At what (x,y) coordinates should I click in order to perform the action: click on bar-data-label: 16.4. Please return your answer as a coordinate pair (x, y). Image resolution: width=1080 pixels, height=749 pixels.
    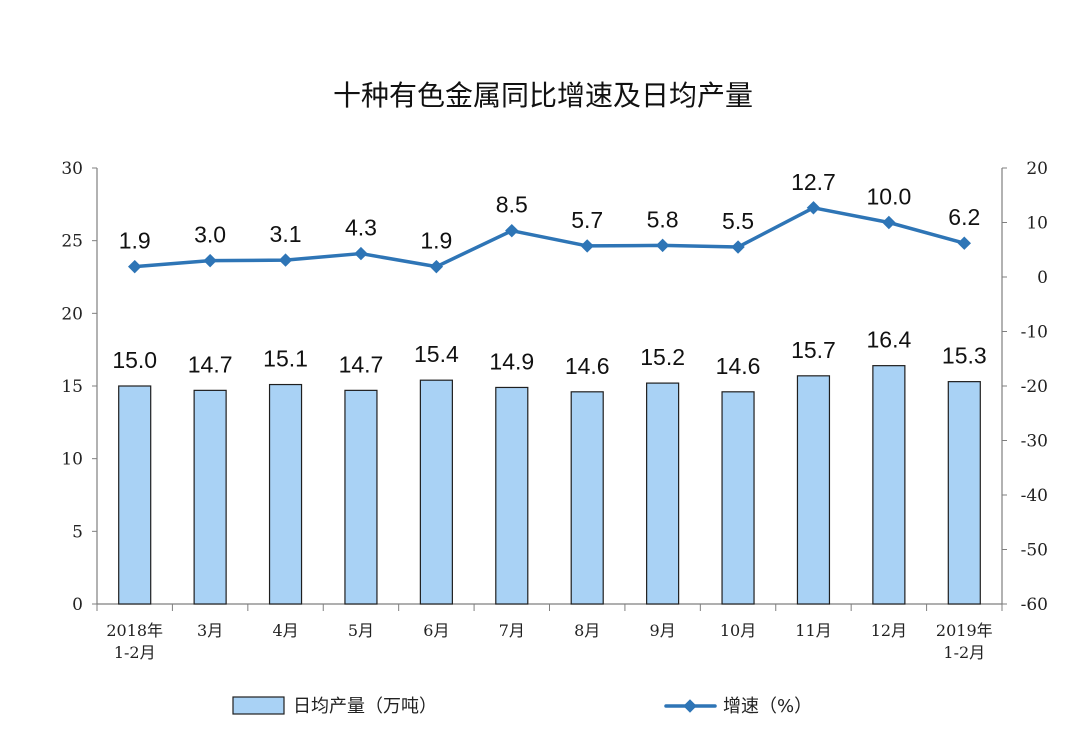
    Looking at the image, I should click on (888, 340).